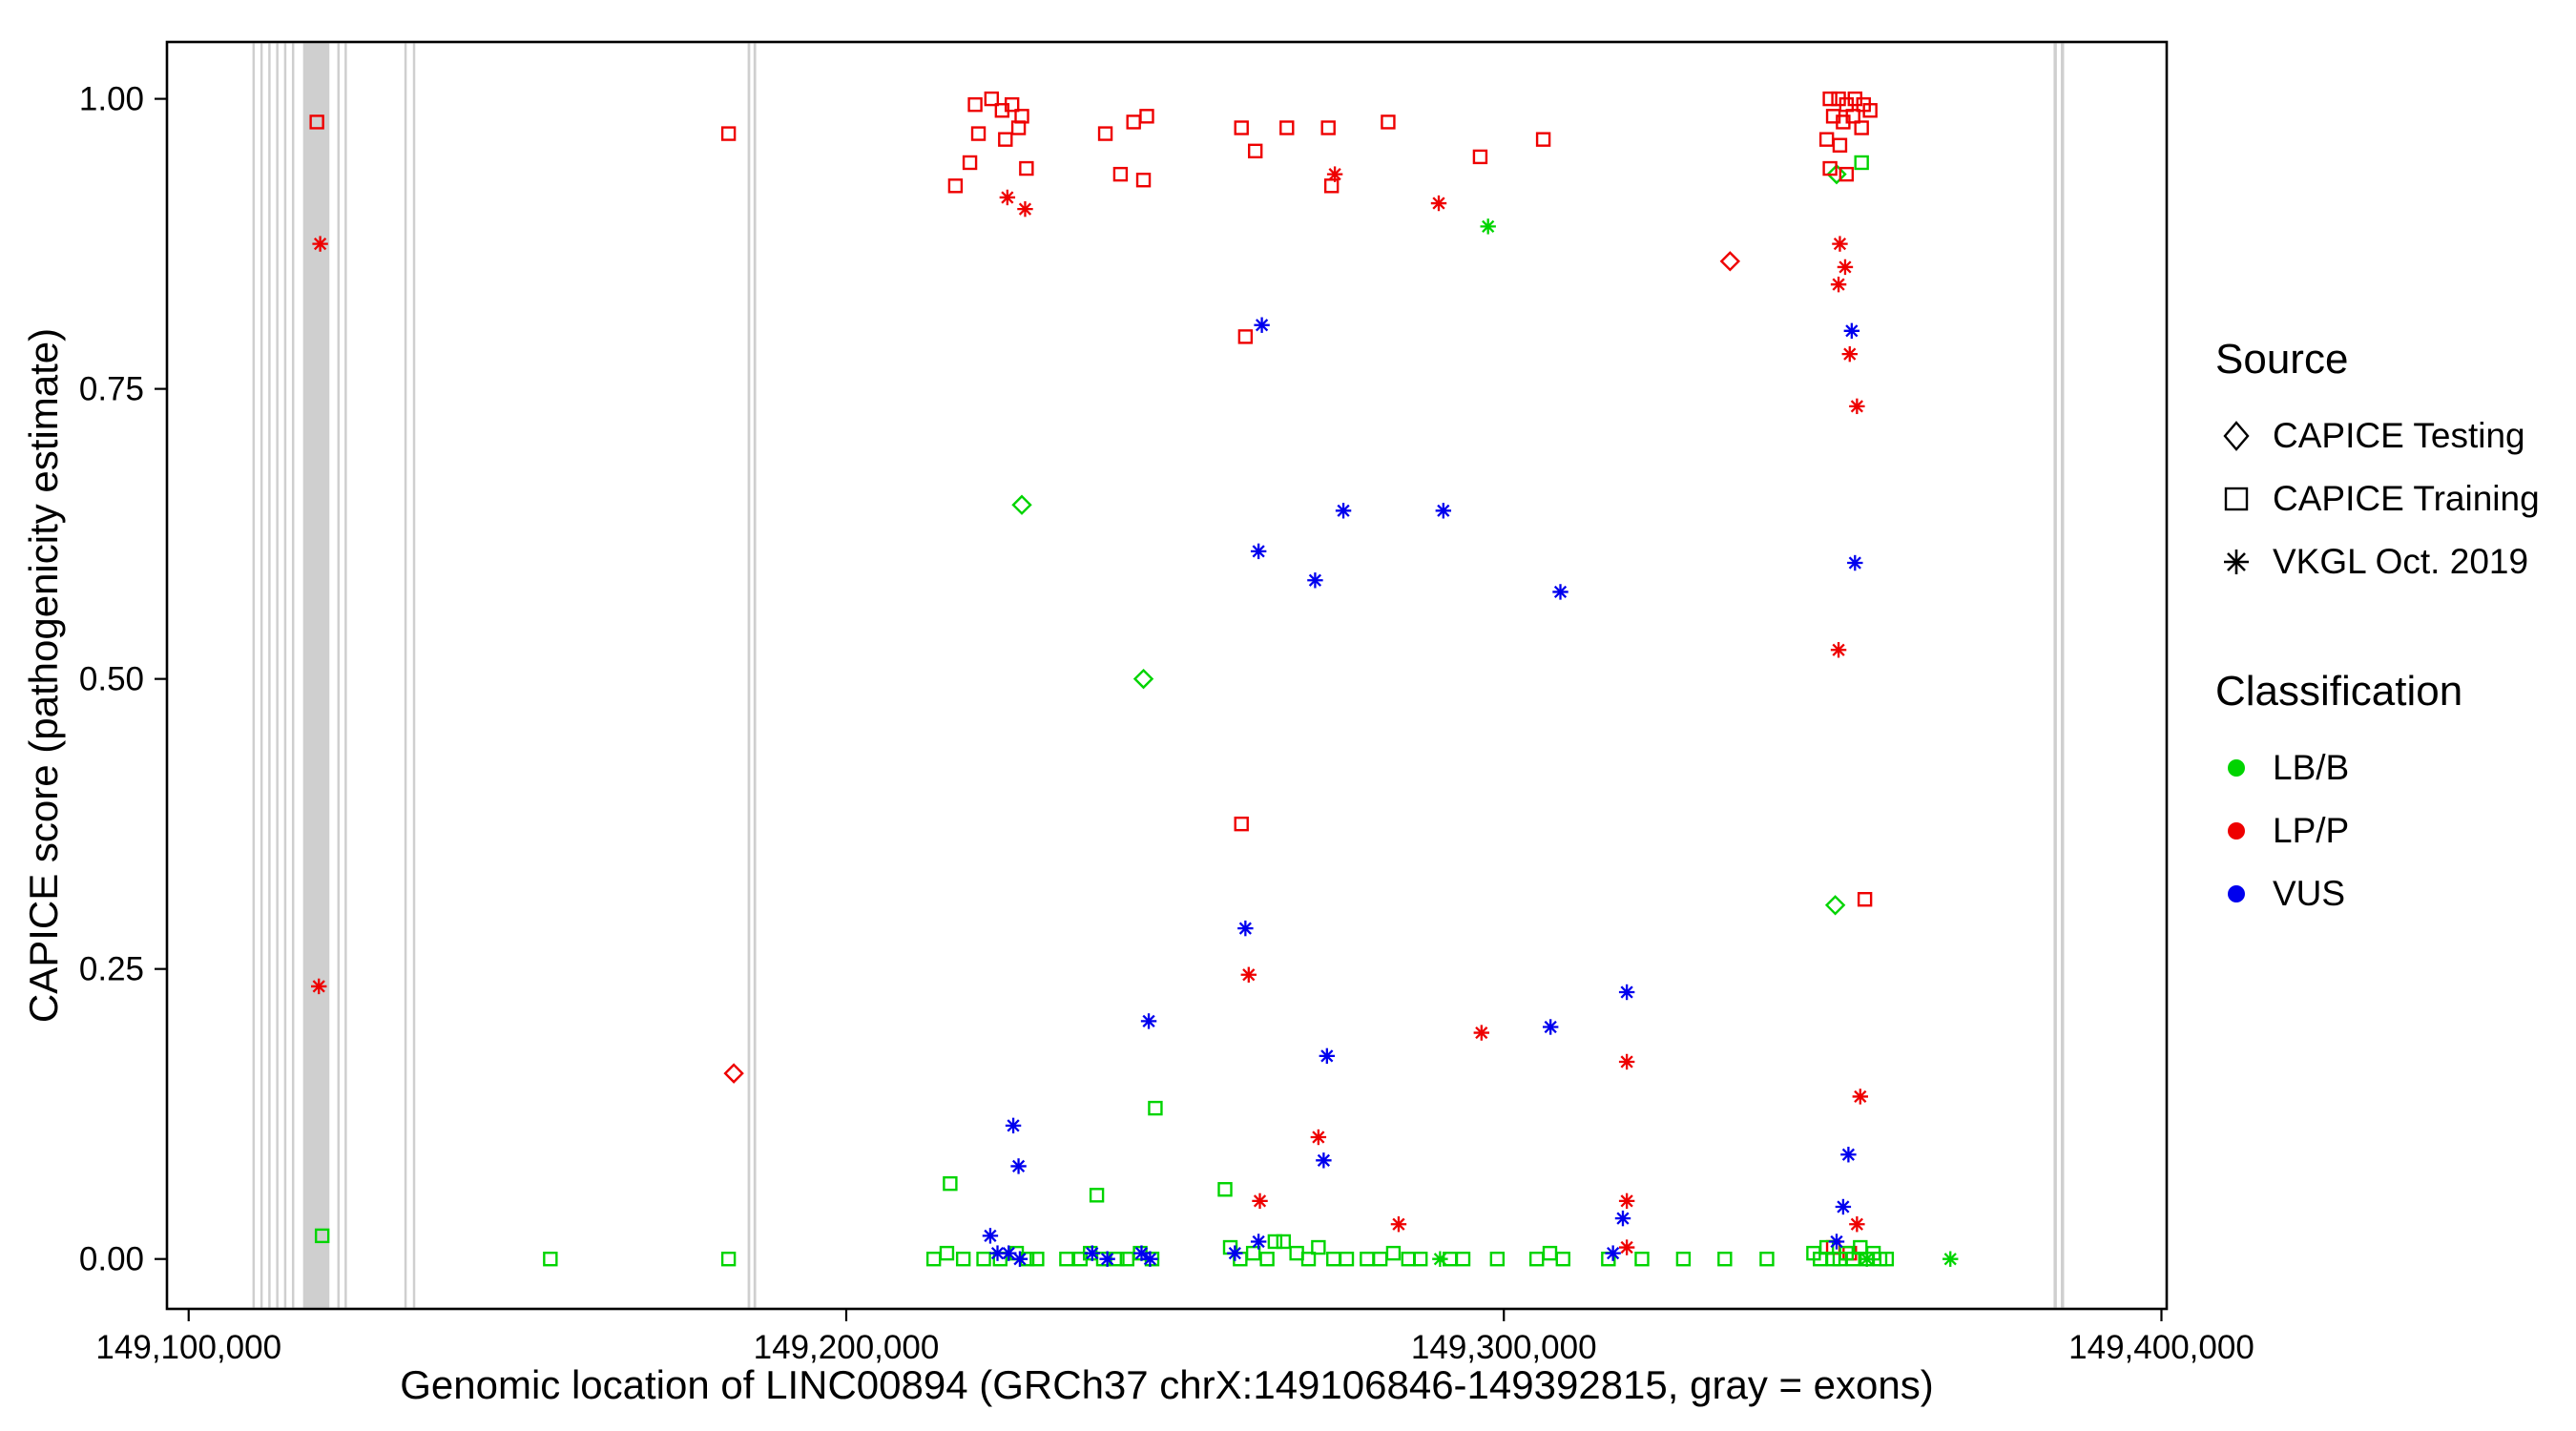 This screenshot has width=2576, height=1431. Describe the element at coordinates (2339, 692) in the screenshot. I see `legend-classification-title: Classification` at that location.